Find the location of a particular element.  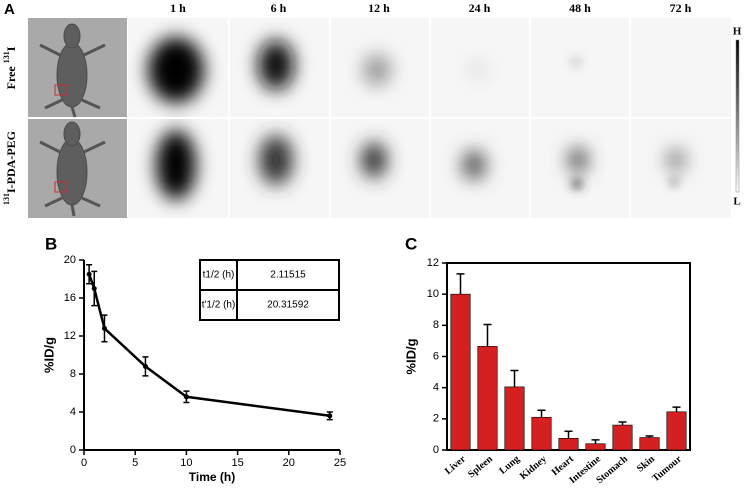

time-label: 12 h is located at coordinates (379, 8).